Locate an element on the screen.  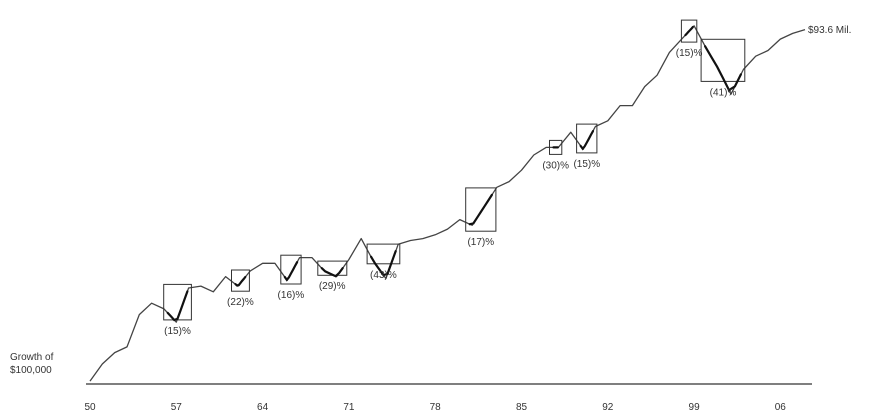
x-tick-label: 85 is located at coordinates (522, 407).